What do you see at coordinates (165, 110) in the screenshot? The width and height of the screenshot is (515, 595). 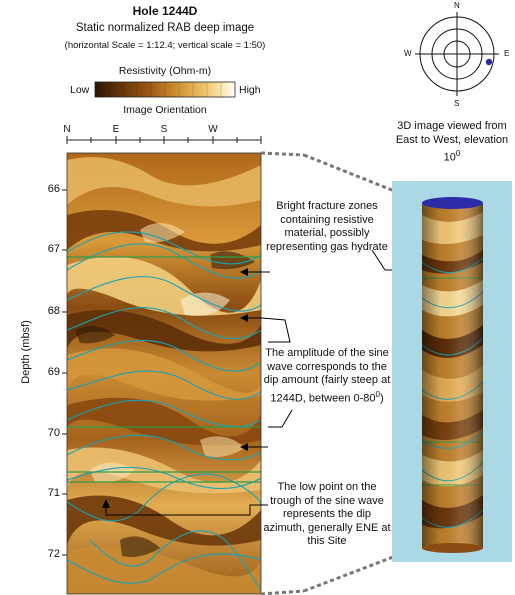 I see `orientation-label: Image Orientation` at bounding box center [165, 110].